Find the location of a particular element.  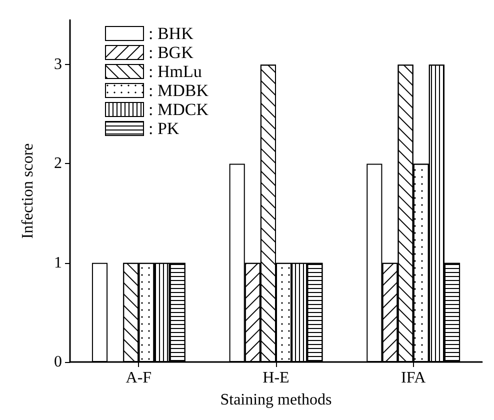

legend-label: : MDCK is located at coordinates (179, 109).